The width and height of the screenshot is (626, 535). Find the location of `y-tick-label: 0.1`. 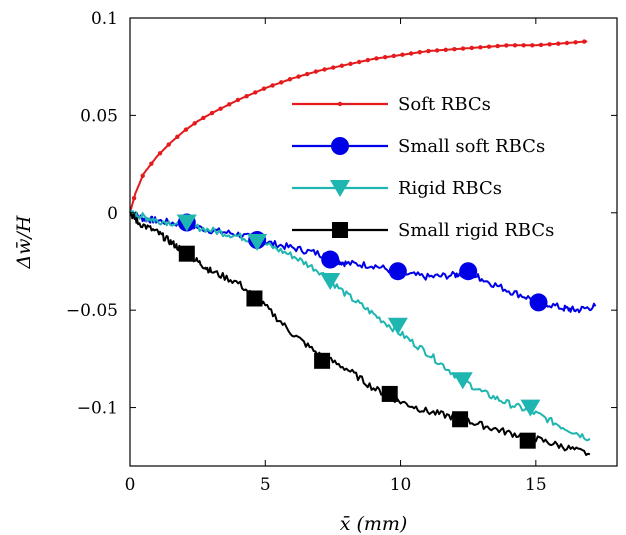

y-tick-label: 0.1 is located at coordinates (104, 19).